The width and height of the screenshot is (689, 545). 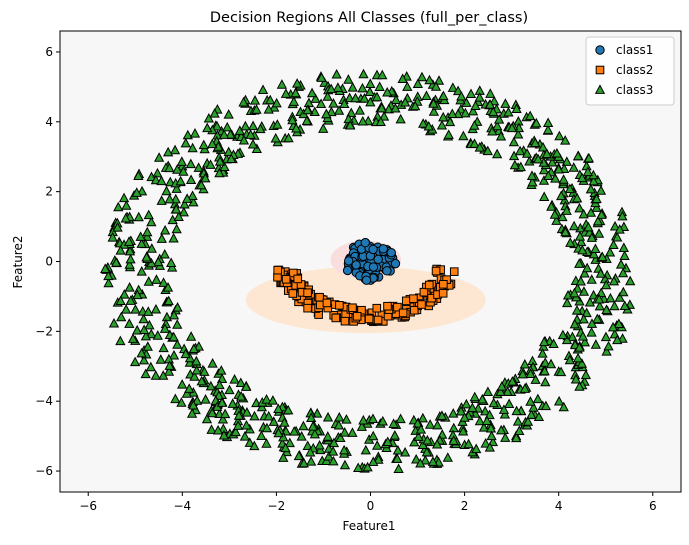 What do you see at coordinates (634, 70) in the screenshot?
I see `legend-label-class2: class2` at bounding box center [634, 70].